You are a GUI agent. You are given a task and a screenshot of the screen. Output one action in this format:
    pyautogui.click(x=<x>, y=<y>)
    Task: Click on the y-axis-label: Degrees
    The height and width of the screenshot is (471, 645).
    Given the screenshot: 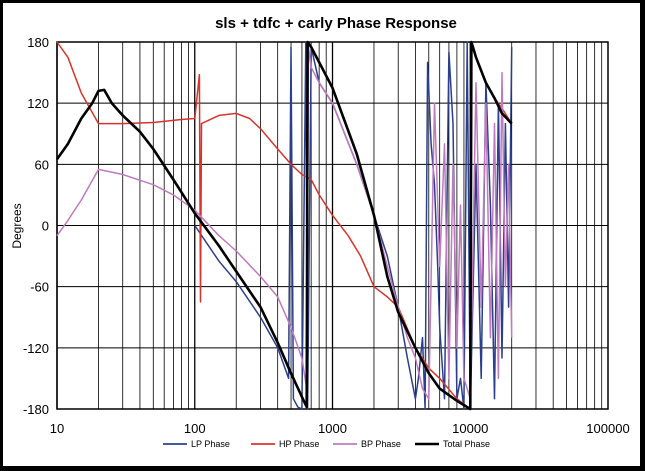 What is the action you would take?
    pyautogui.click(x=17, y=225)
    